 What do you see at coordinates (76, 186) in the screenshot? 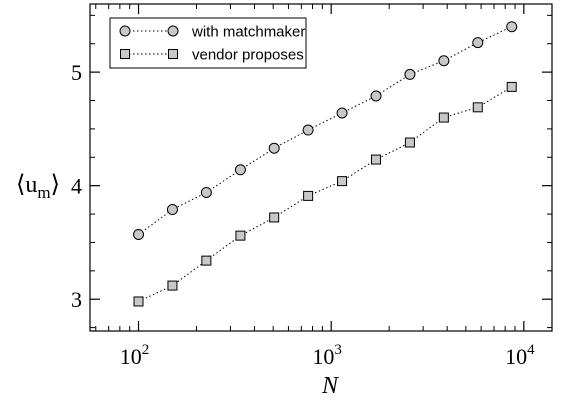
I see `y-tick-label: 4` at bounding box center [76, 186].